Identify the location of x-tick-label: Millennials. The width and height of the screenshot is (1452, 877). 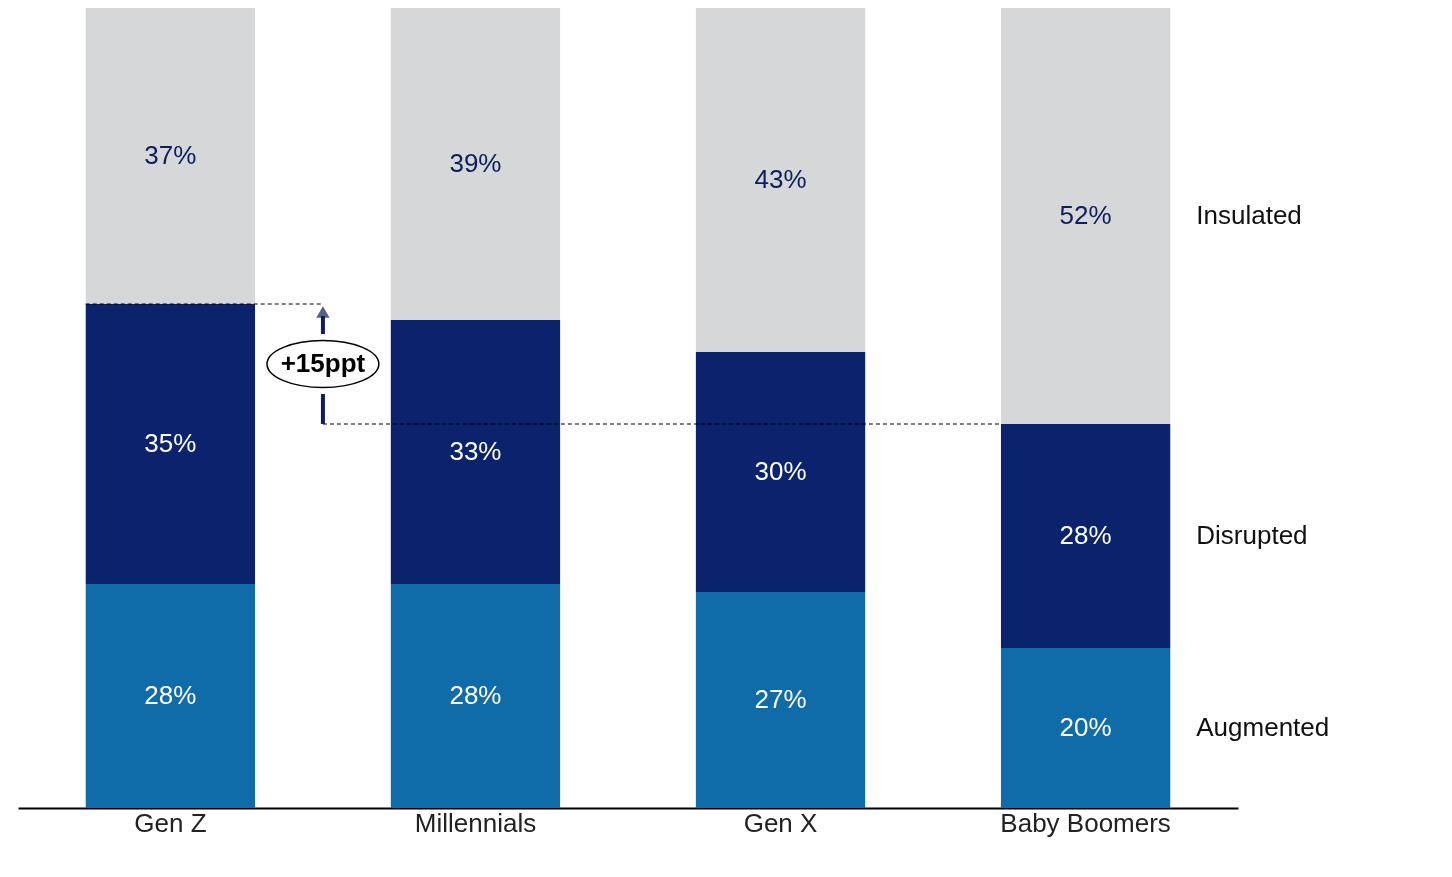
(475, 822).